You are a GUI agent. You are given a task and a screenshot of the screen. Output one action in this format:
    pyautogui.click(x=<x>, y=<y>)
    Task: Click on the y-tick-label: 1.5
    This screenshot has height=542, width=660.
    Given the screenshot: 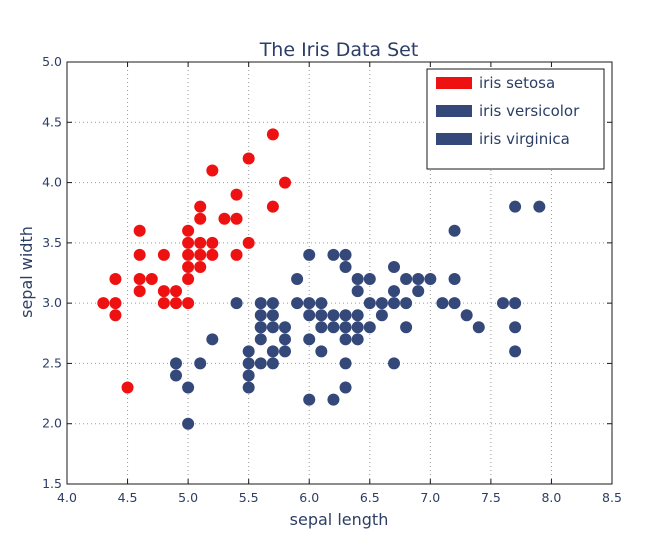 What is the action you would take?
    pyautogui.click(x=52, y=483)
    